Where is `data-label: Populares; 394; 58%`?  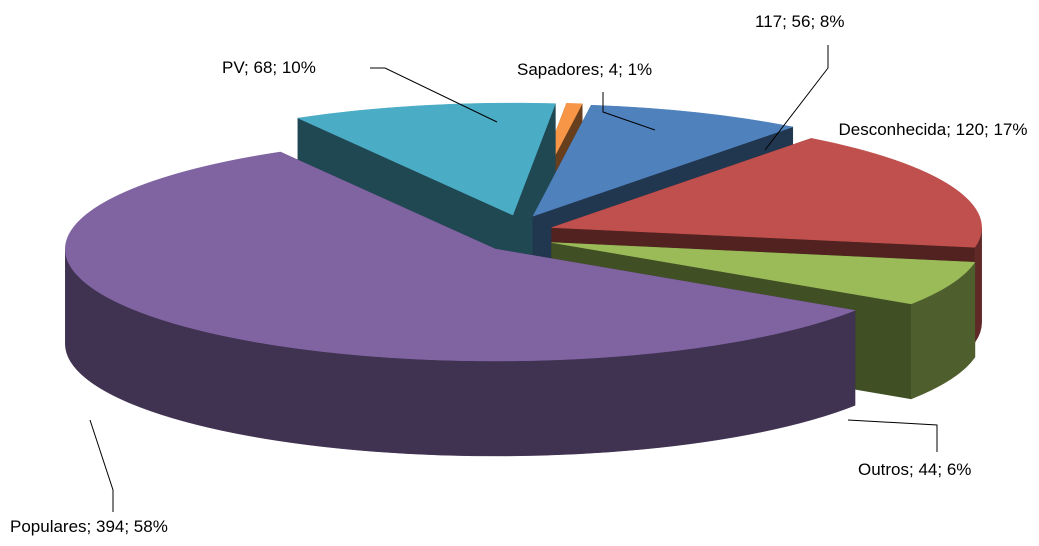
data-label: Populares; 394; 58% is located at coordinates (89, 526).